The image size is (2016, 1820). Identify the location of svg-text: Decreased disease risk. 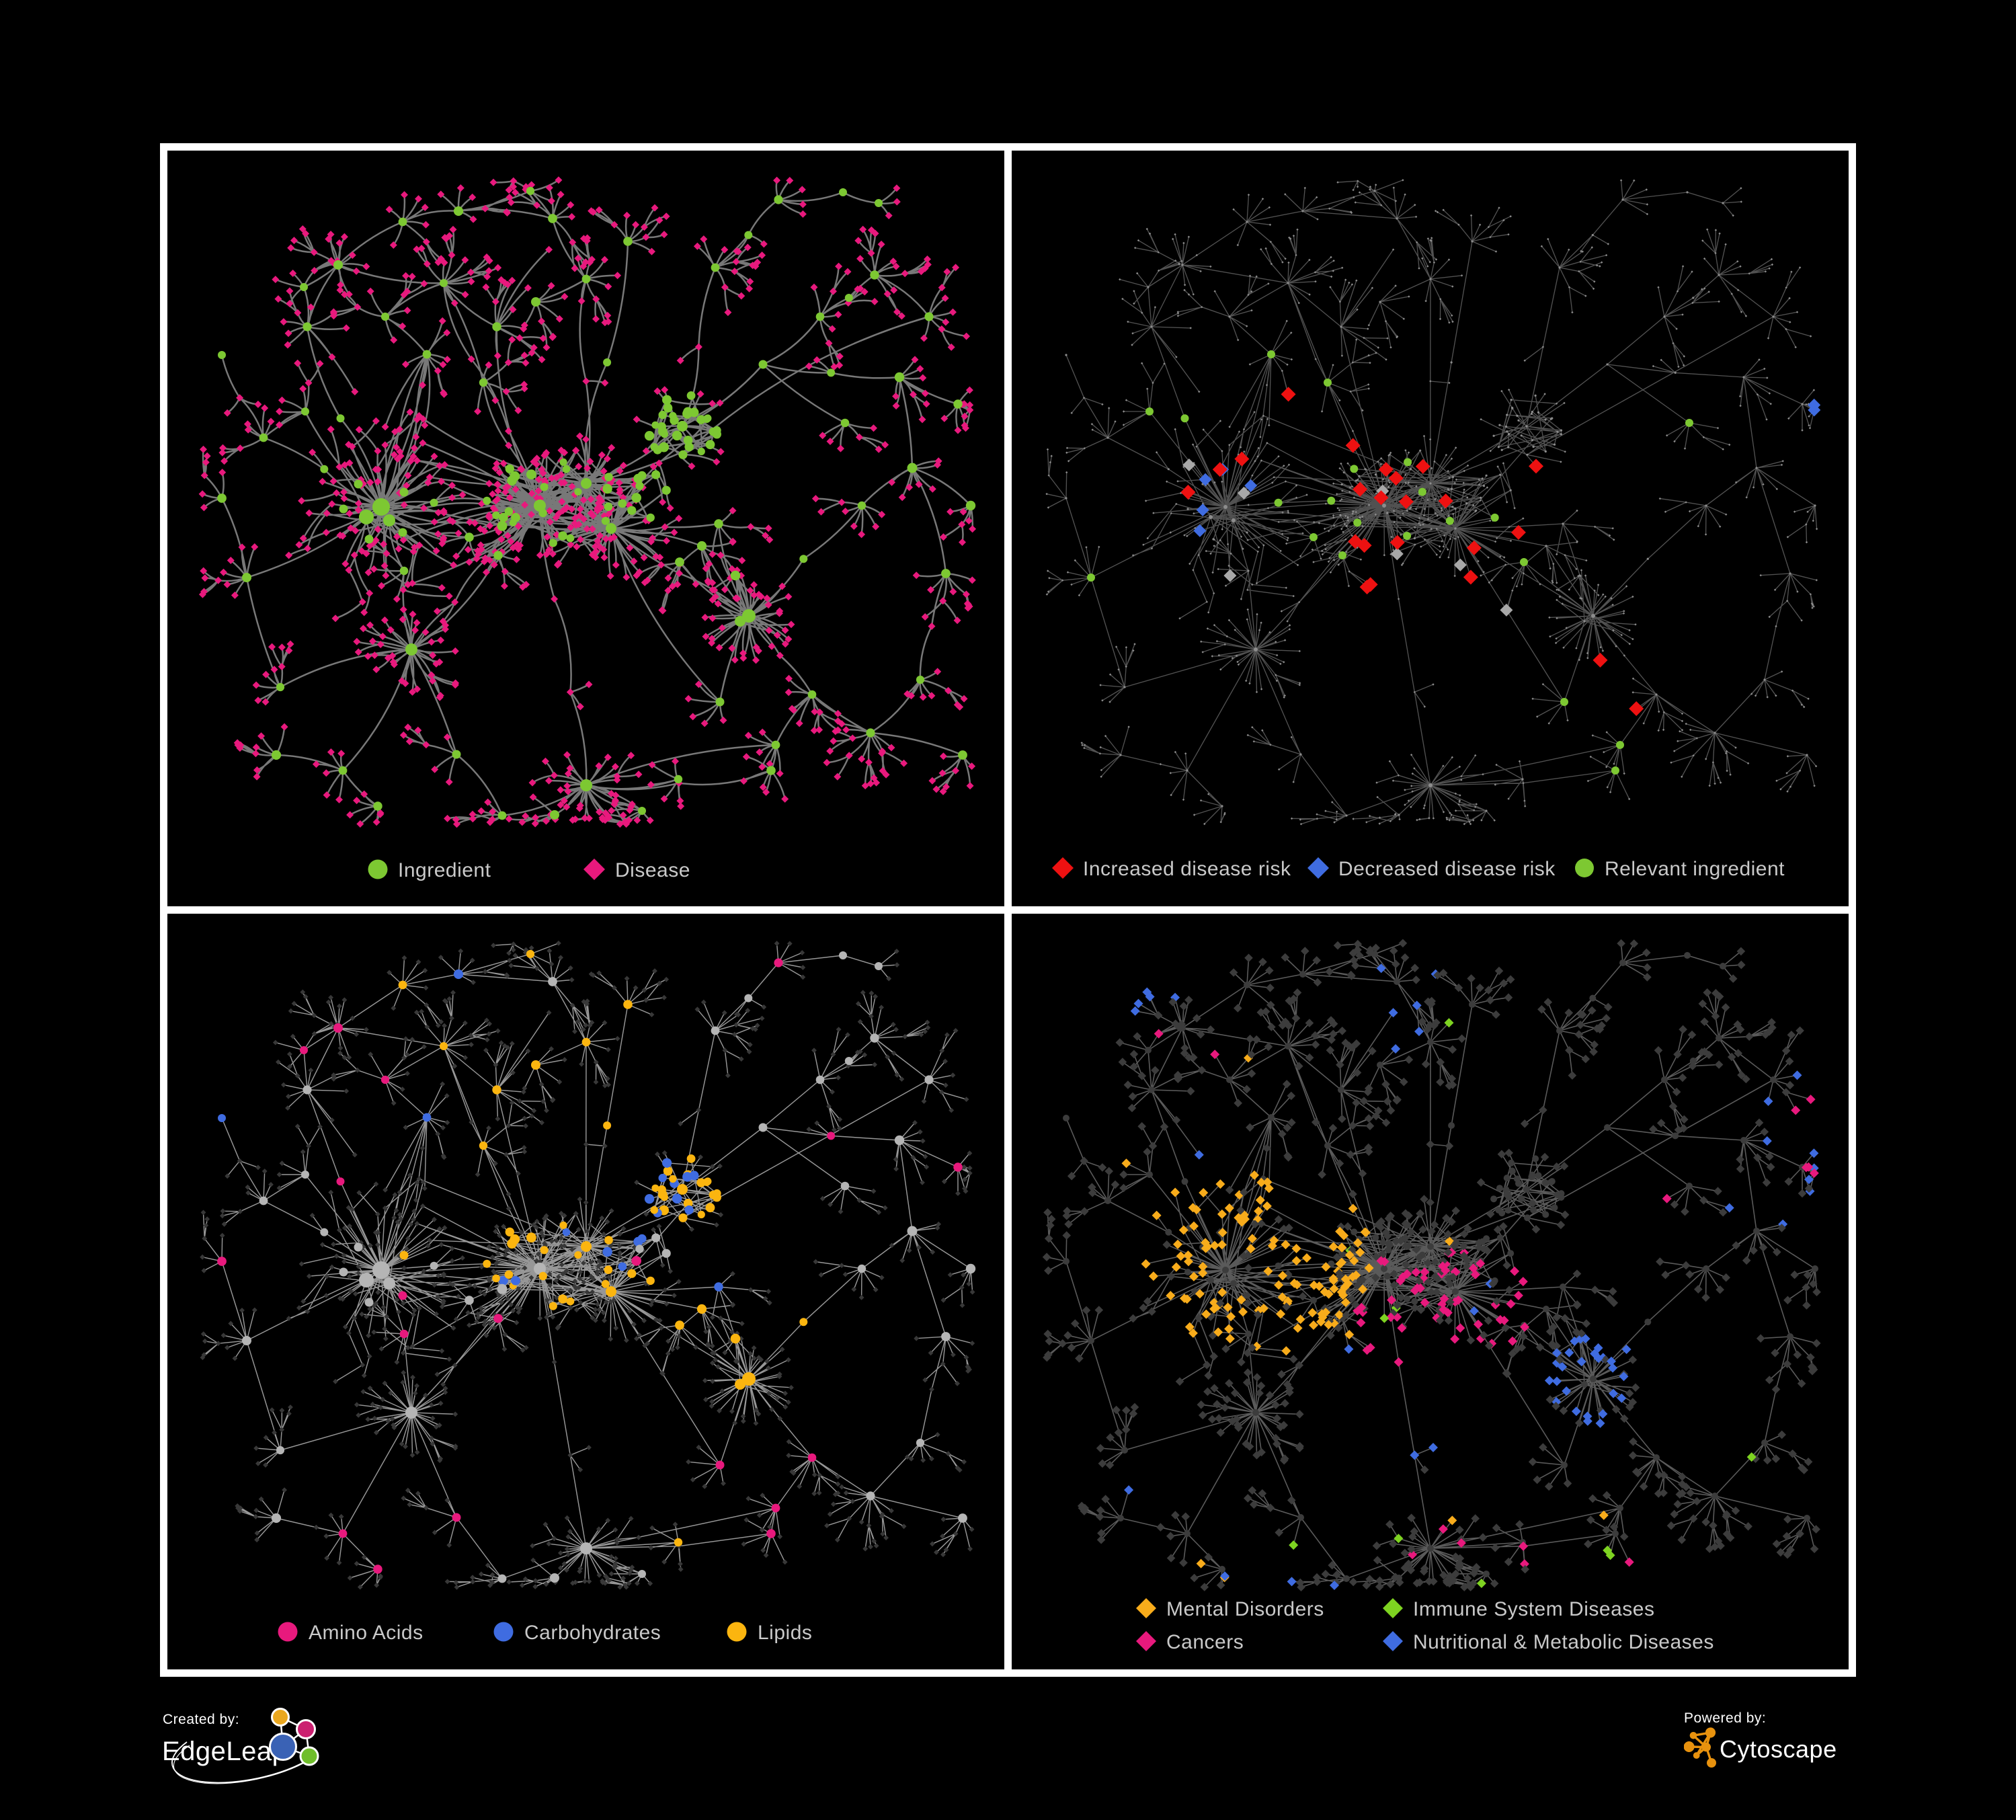
(1447, 869).